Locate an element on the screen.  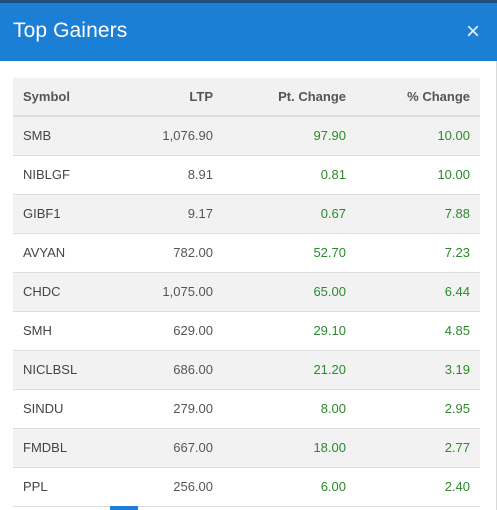
scroll-indicator is located at coordinates (124, 508).